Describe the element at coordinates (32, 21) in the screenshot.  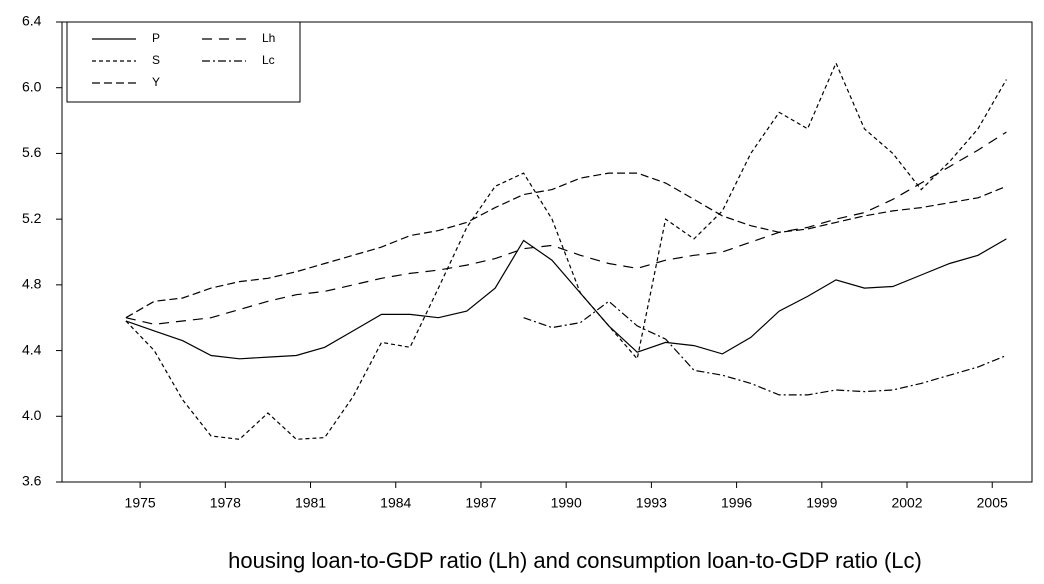
I see `y-tick-label: 6.4` at that location.